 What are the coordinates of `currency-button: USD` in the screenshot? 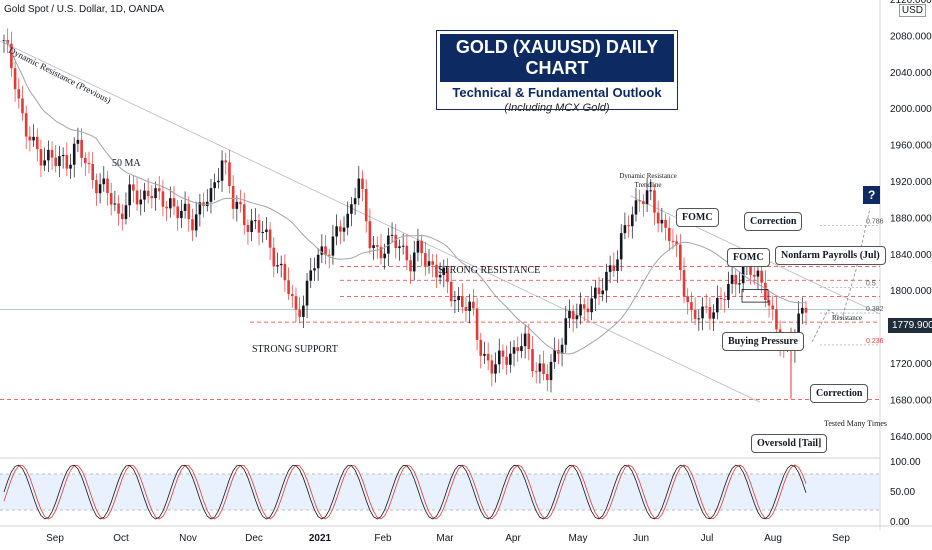 It's located at (912, 10).